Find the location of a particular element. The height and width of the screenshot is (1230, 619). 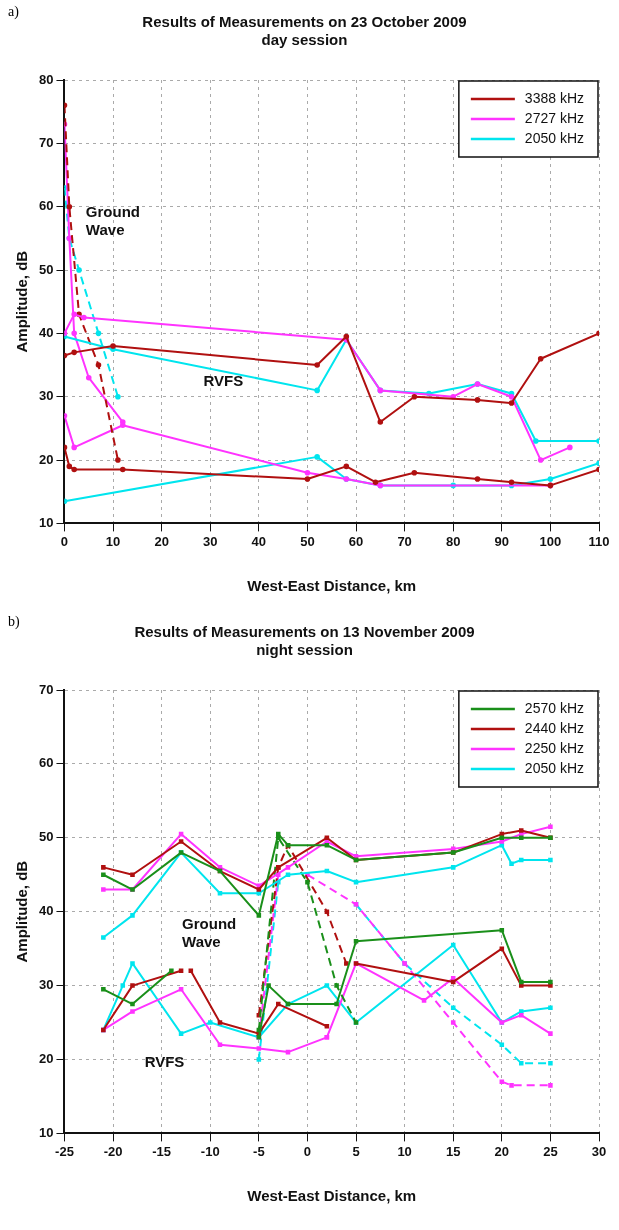

x-tick-label: 60 is located at coordinates (356, 541).